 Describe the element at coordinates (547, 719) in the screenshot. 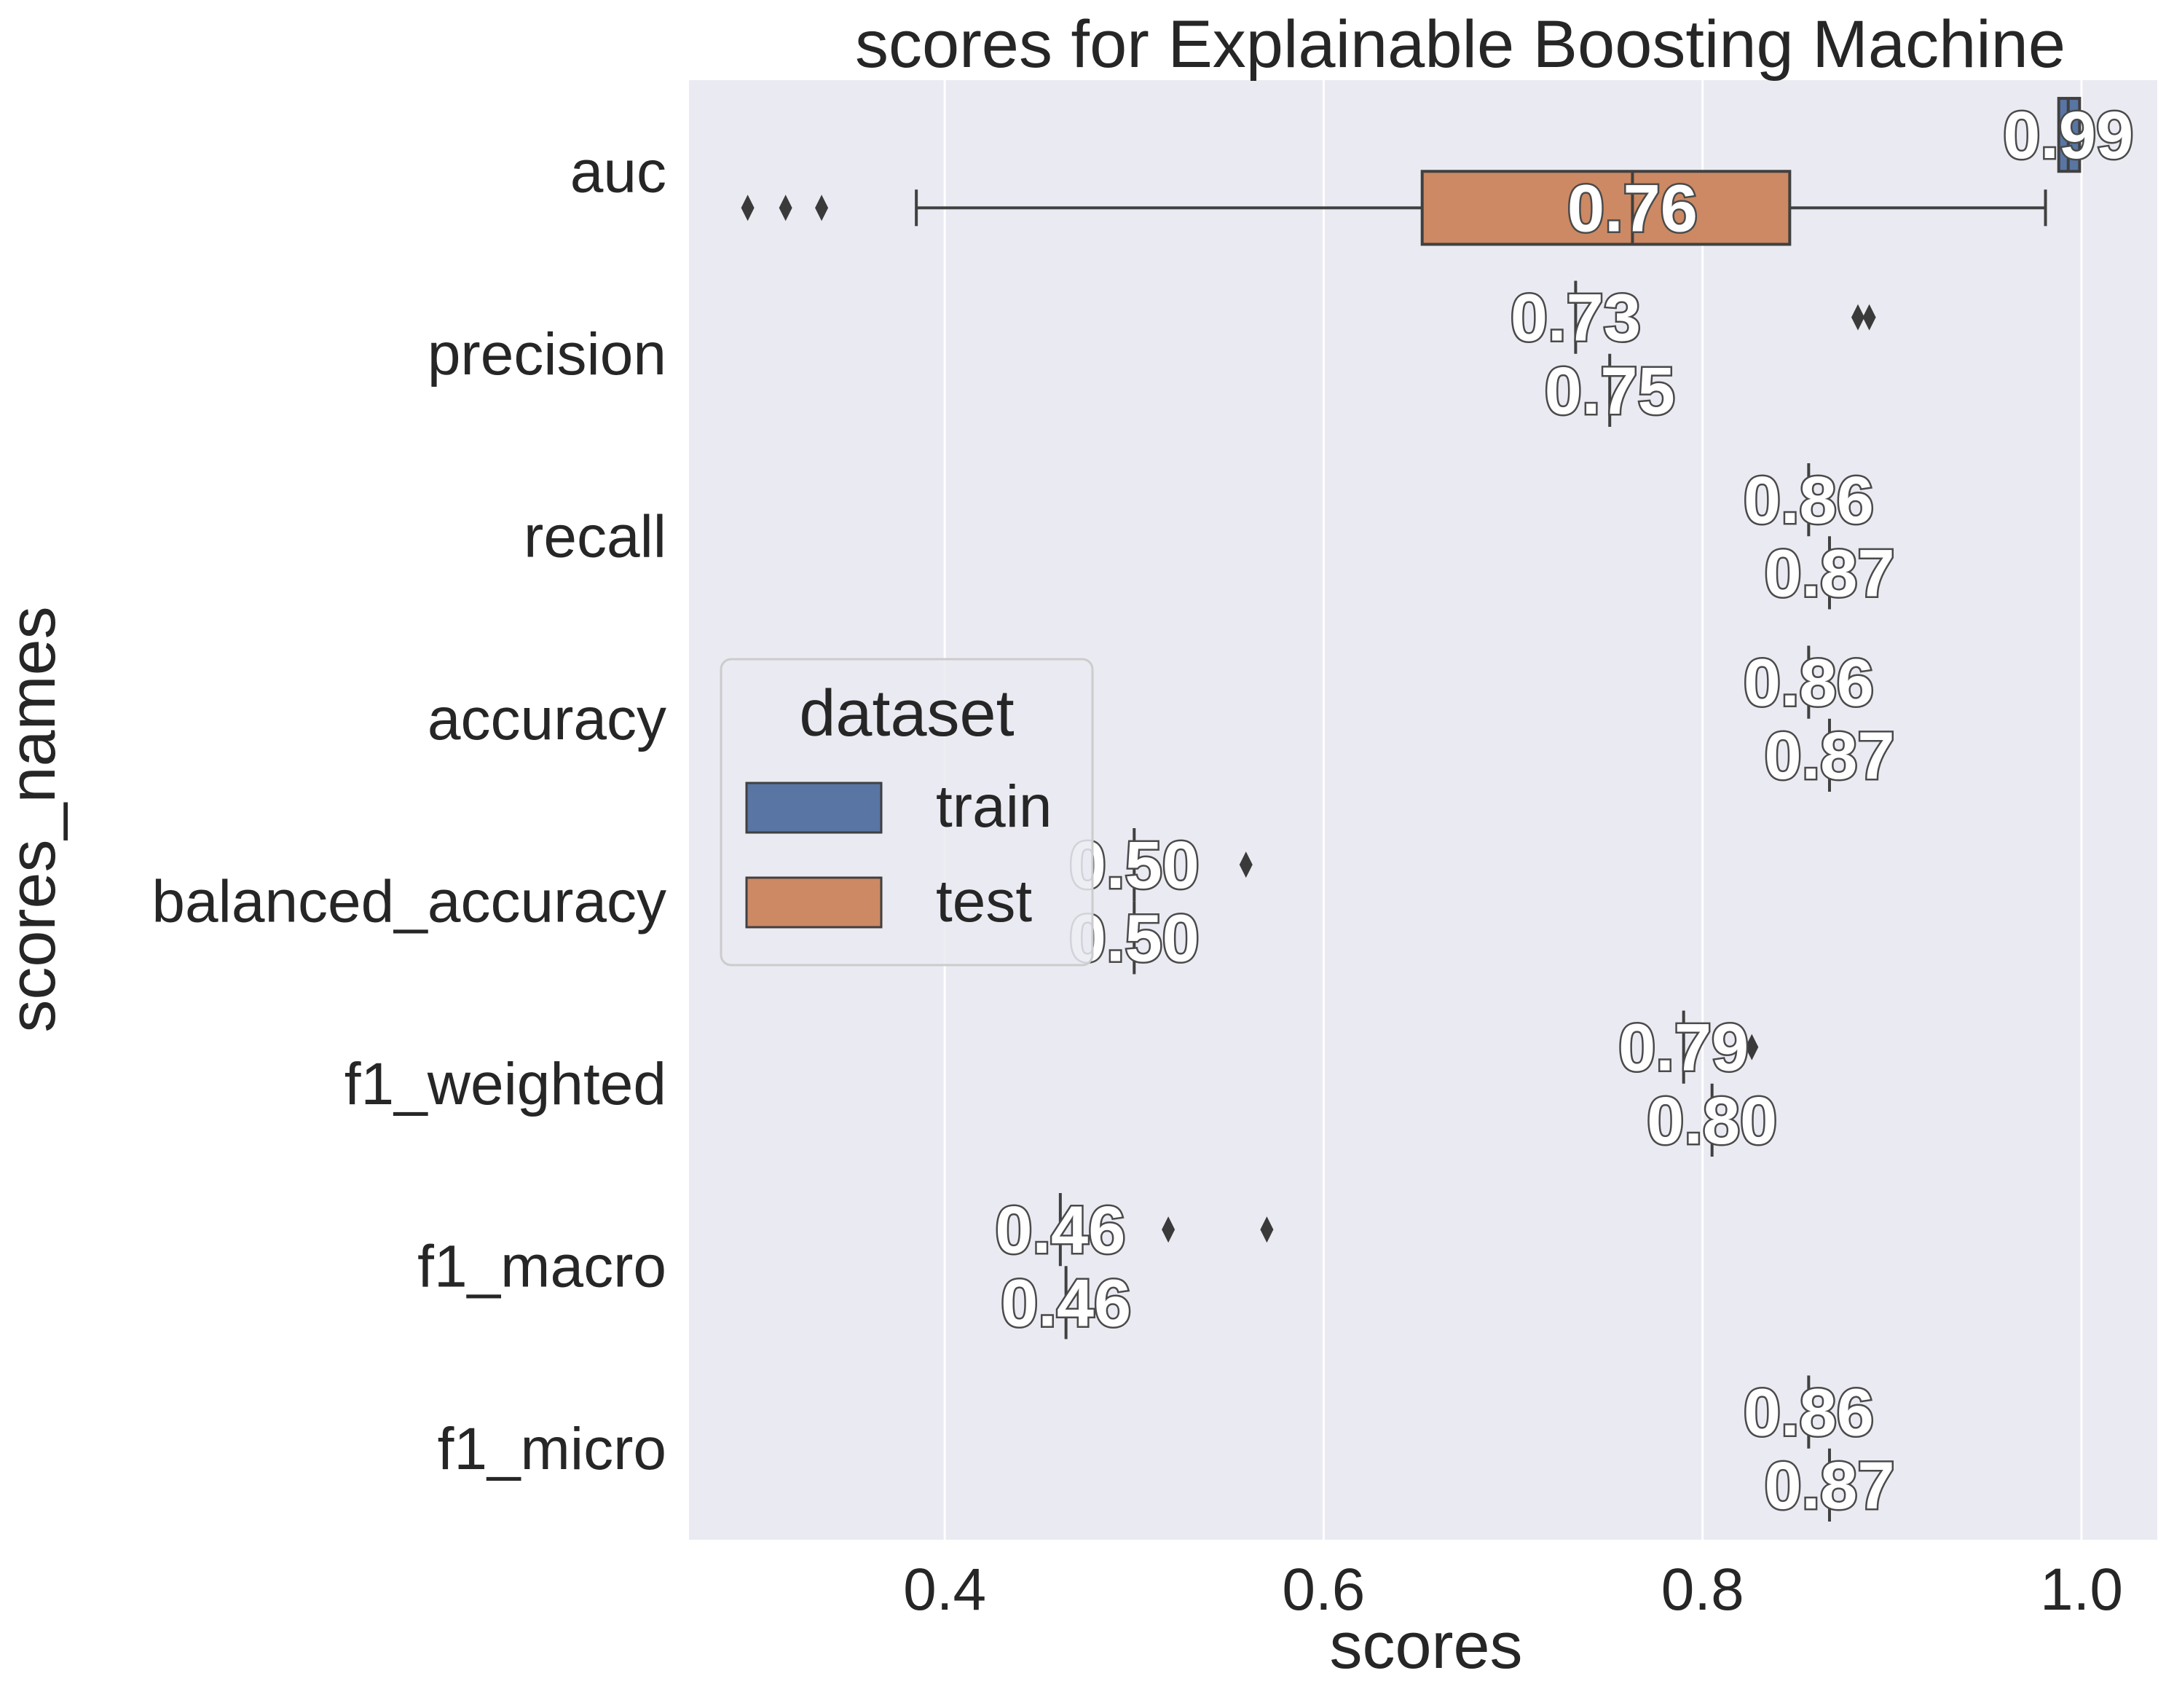

I see `category-label: accuracy` at that location.